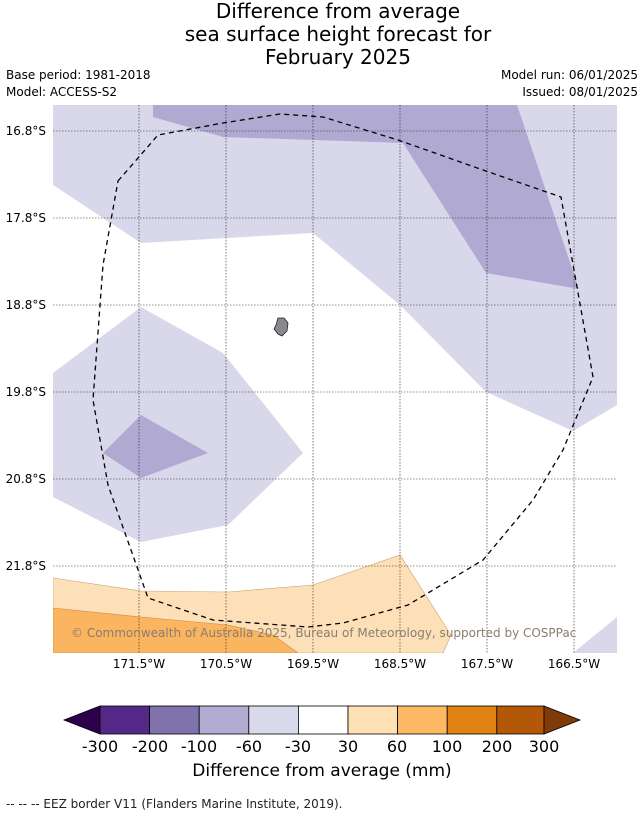  I want to click on lon-label-171-5: 171.5°W, so click(139, 664).